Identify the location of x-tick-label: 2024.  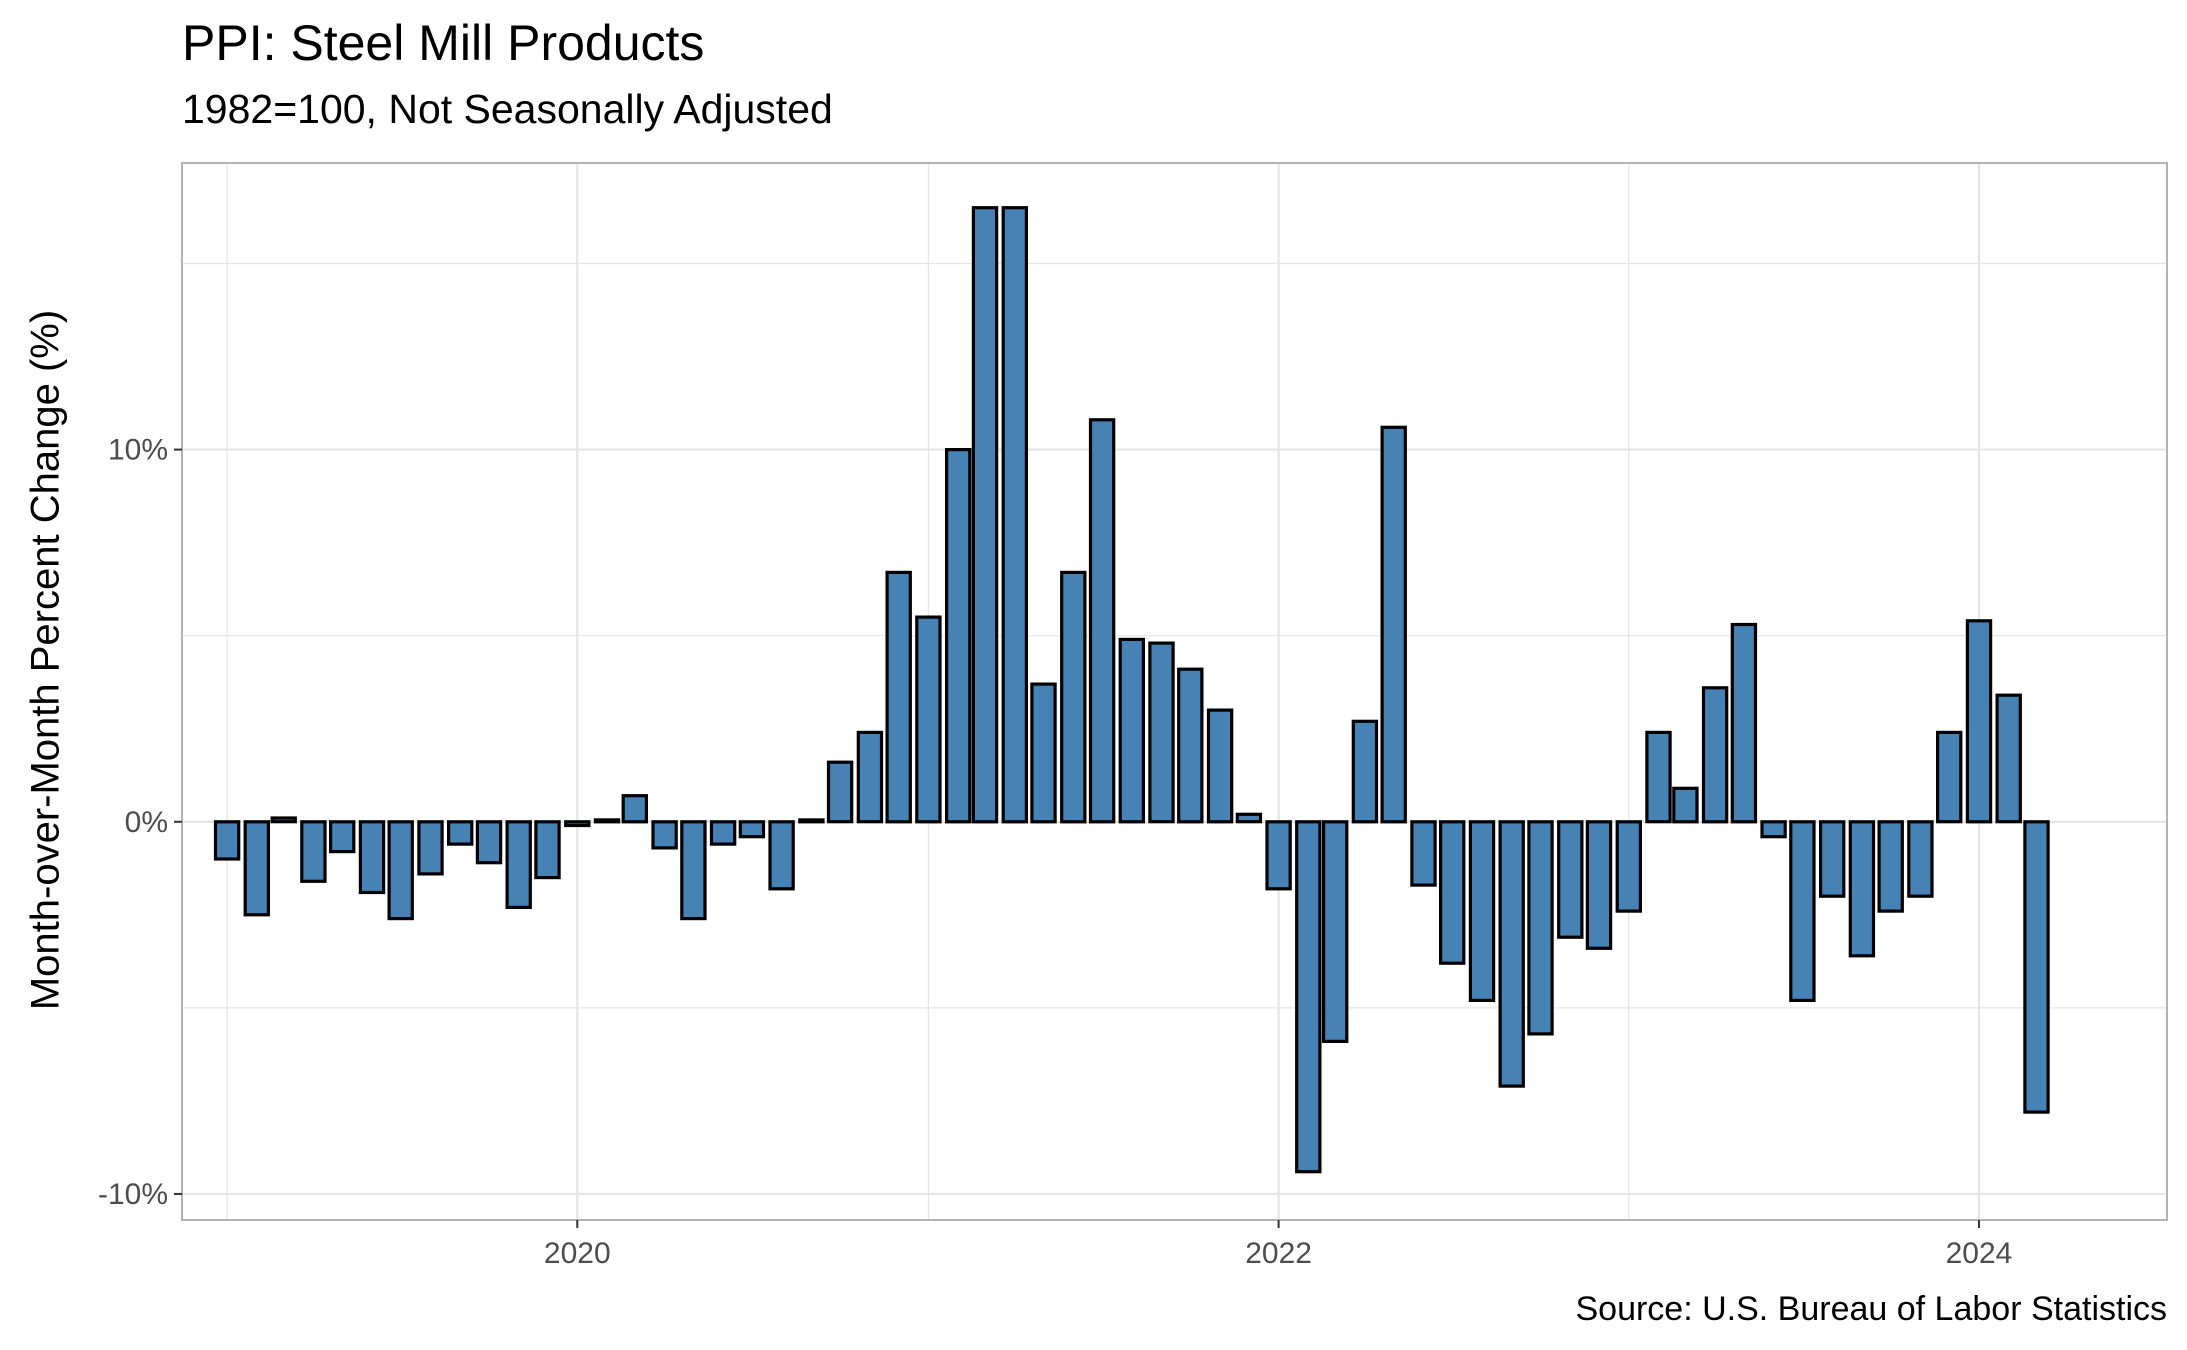
(1979, 1253).